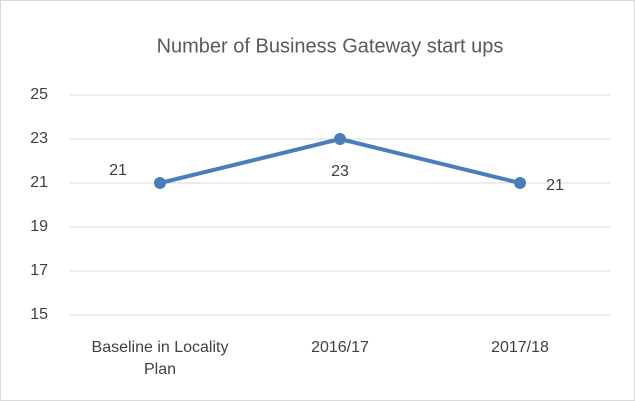  What do you see at coordinates (160, 358) in the screenshot?
I see `x-tick-label: Baseline in Locality Plan` at bounding box center [160, 358].